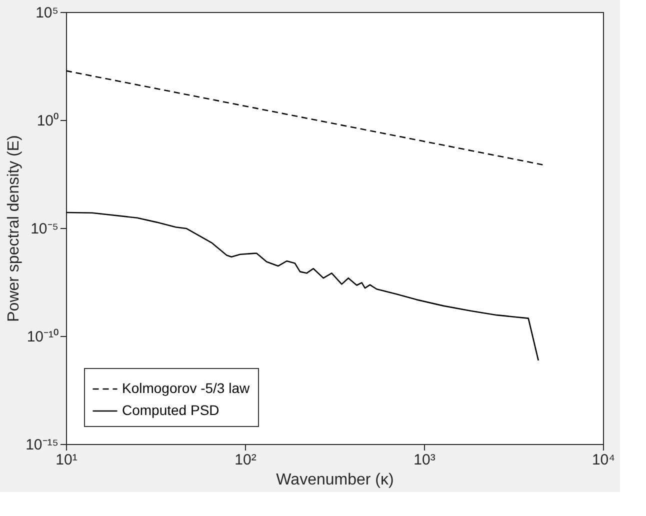  What do you see at coordinates (186, 388) in the screenshot?
I see `legend-label: Kolmogorov -5/3 law` at bounding box center [186, 388].